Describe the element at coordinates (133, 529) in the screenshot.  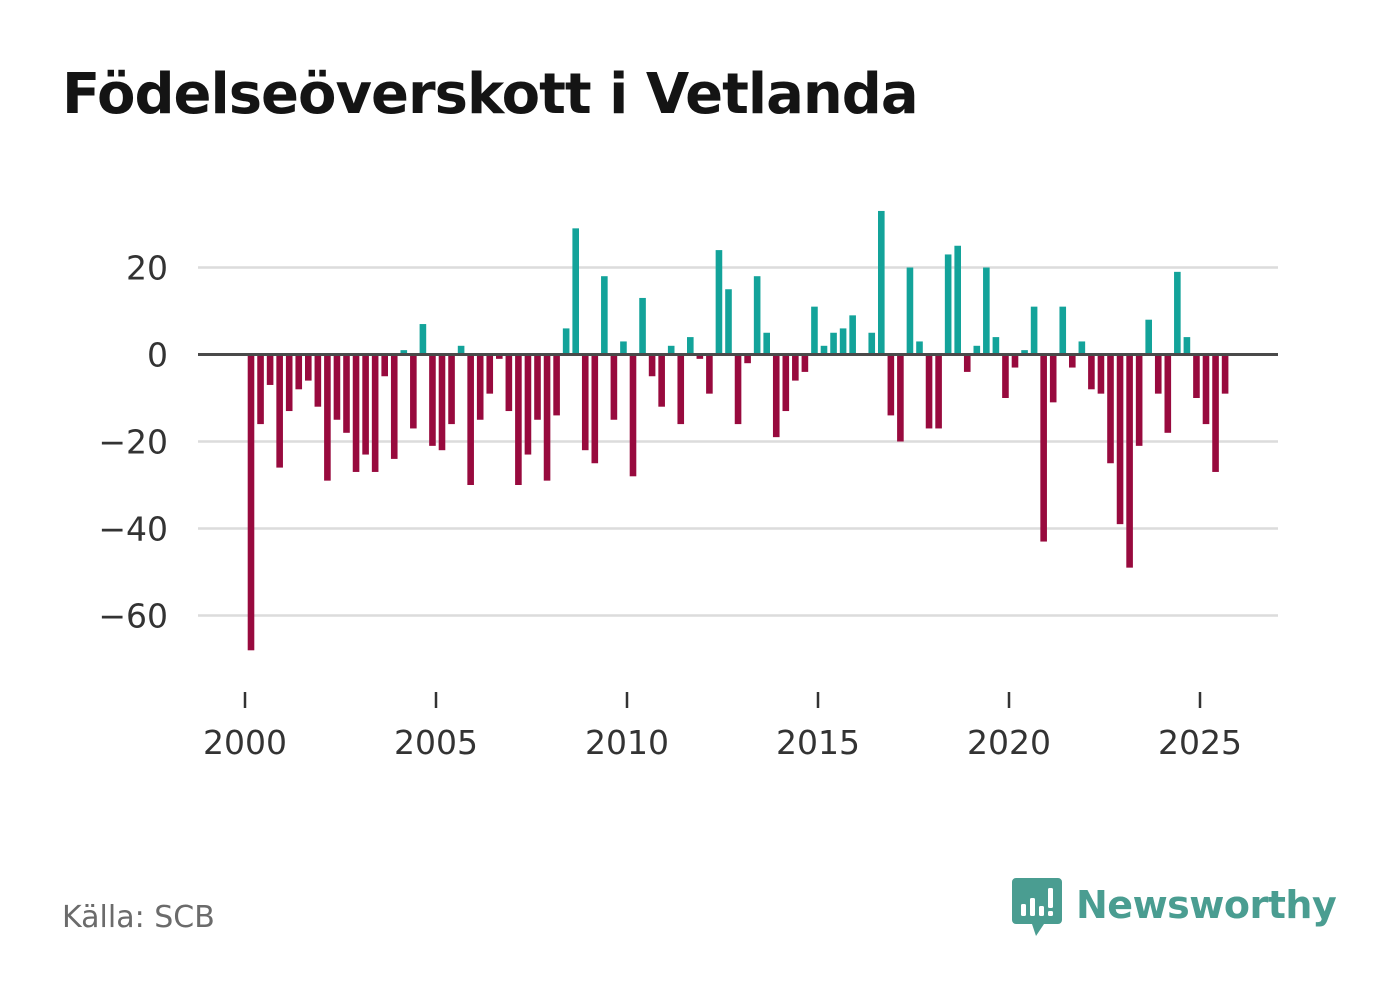
I see `y-tick-label: −40` at that location.